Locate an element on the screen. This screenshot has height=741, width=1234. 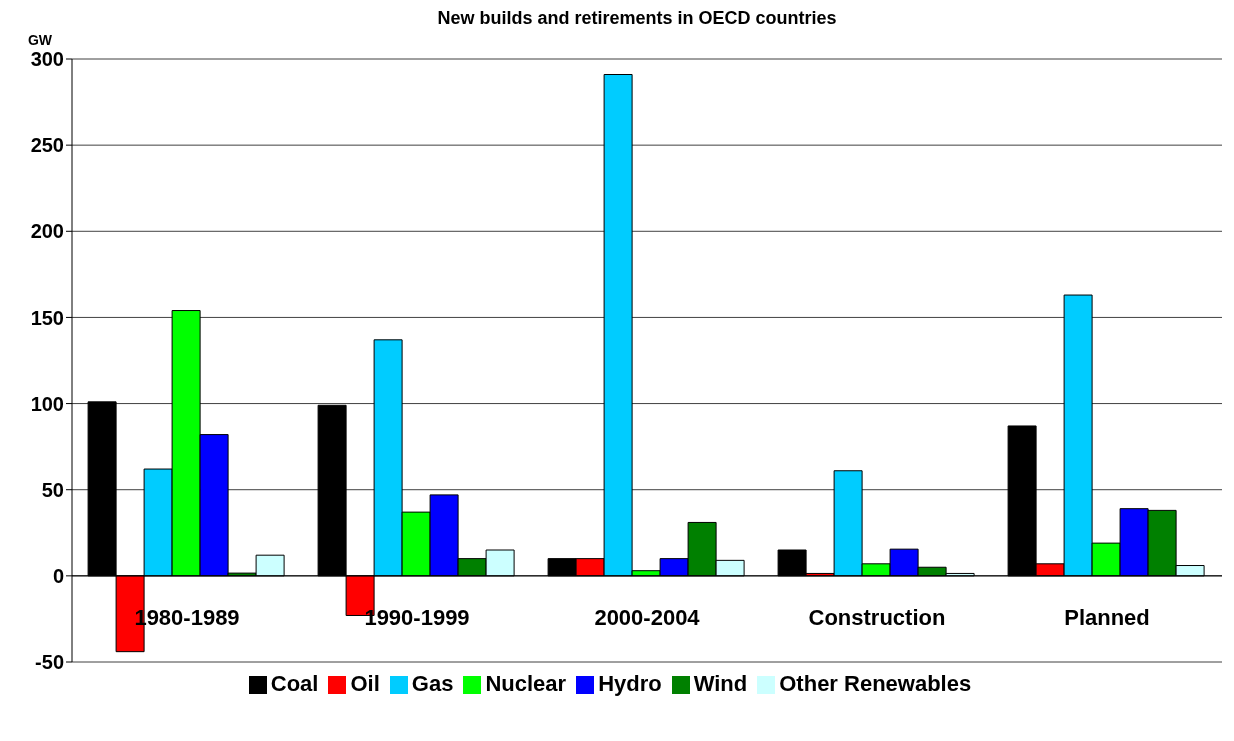
legend-label: Wind is located at coordinates (720, 683).